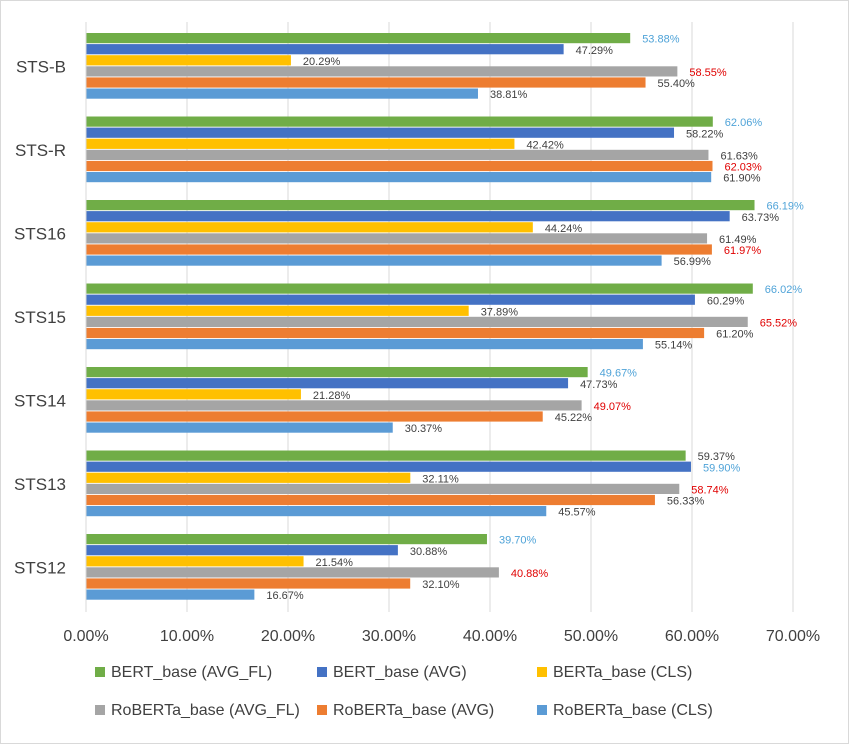  Describe the element at coordinates (400, 672) in the screenshot. I see `legend-label: BERT_base (AVG)` at that location.